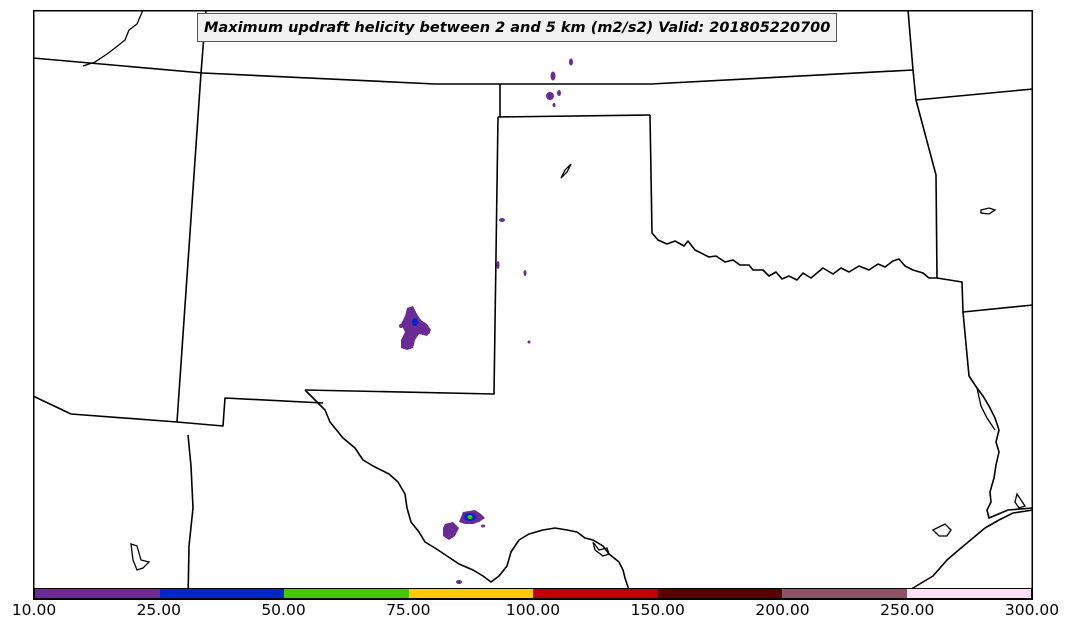 The height and width of the screenshot is (633, 1070). Describe the element at coordinates (250, 249) in the screenshot. I see `border-colorado-east` at that location.